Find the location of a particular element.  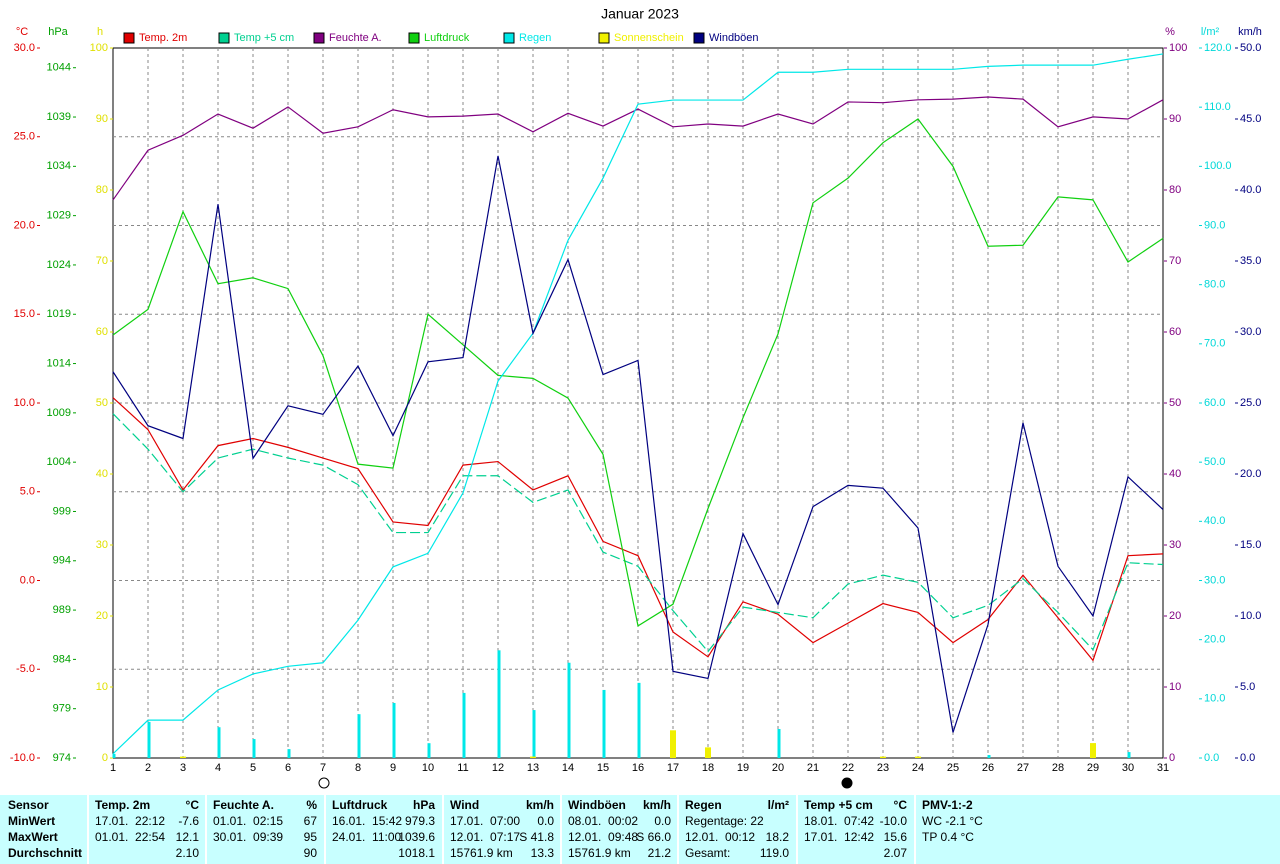

column-unit: l/m² is located at coordinates (778, 805).